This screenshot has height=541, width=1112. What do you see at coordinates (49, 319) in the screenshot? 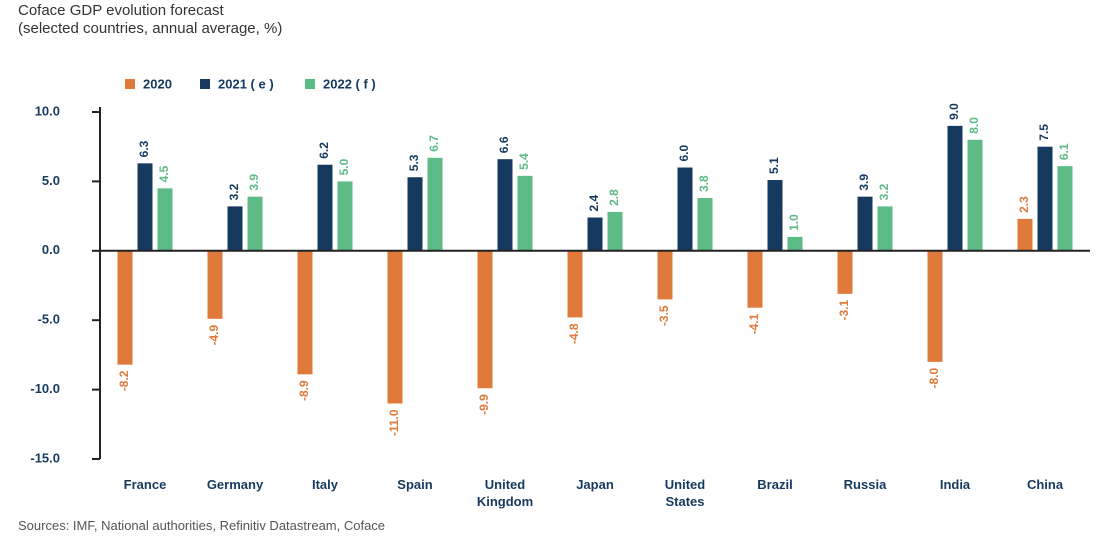
I see `y-tick-label: -5.0` at bounding box center [49, 319].